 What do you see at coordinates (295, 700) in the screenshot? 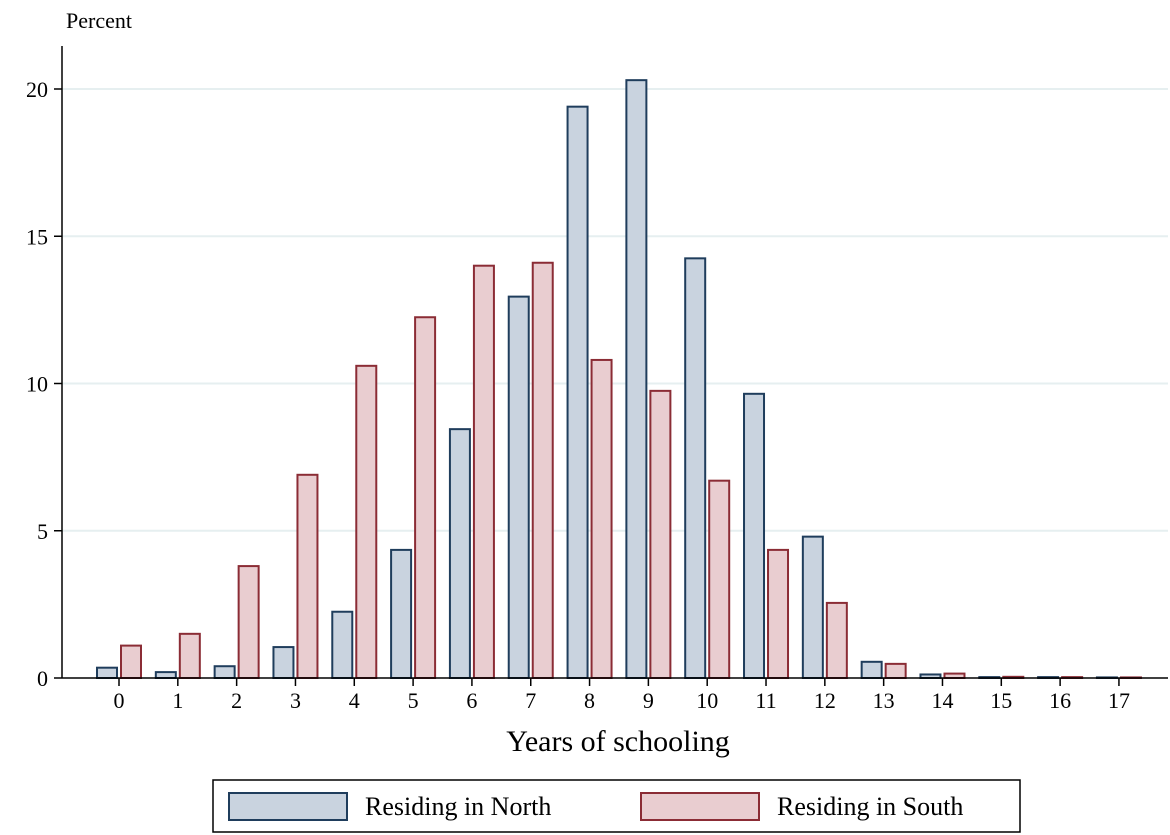
I see `x-tick-label: 3` at bounding box center [295, 700].